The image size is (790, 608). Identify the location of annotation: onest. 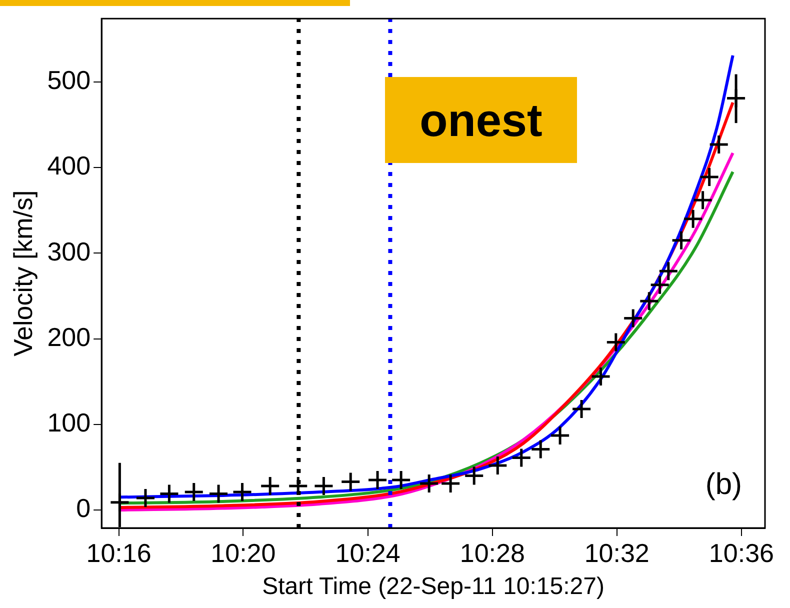
(481, 120).